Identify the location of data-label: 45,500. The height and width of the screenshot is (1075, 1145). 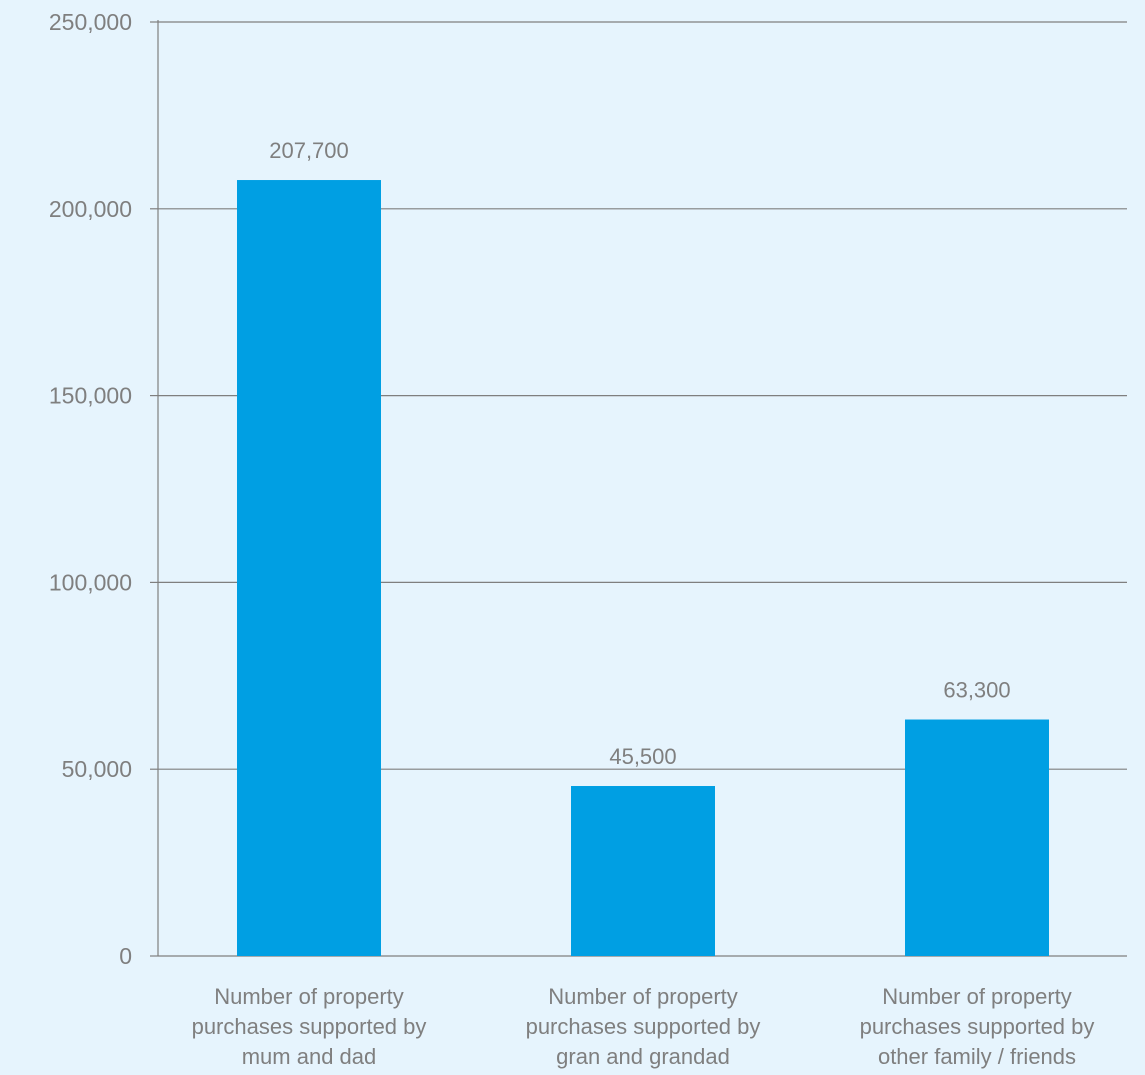
(642, 756).